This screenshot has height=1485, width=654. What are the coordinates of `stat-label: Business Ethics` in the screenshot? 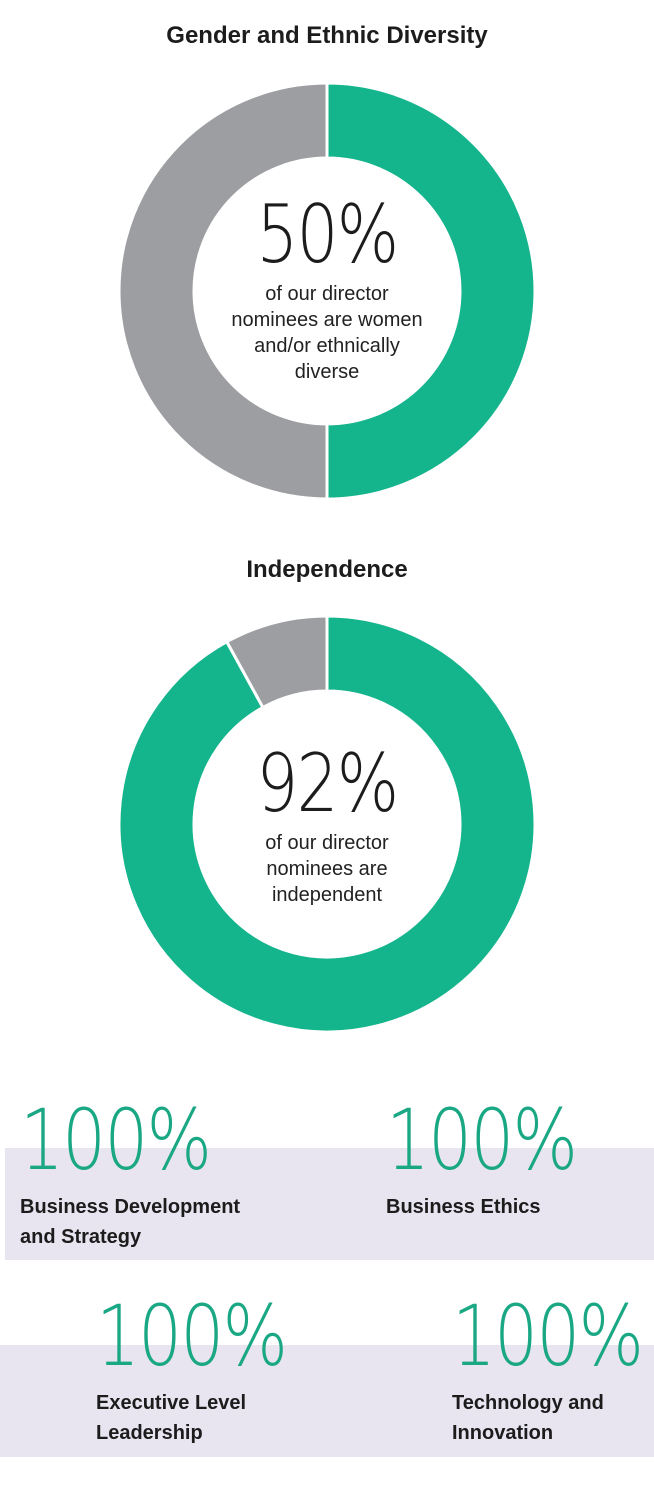 It's located at (463, 1207).